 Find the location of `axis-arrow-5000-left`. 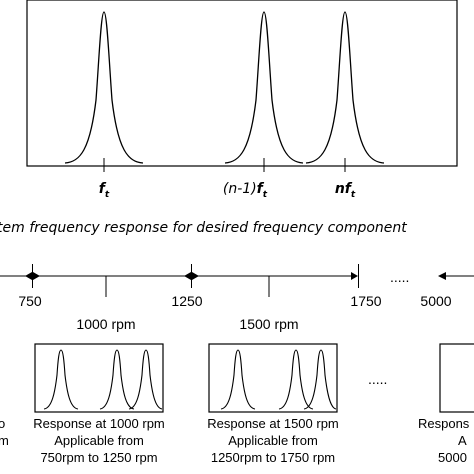

axis-arrow-5000-left is located at coordinates (442, 276).